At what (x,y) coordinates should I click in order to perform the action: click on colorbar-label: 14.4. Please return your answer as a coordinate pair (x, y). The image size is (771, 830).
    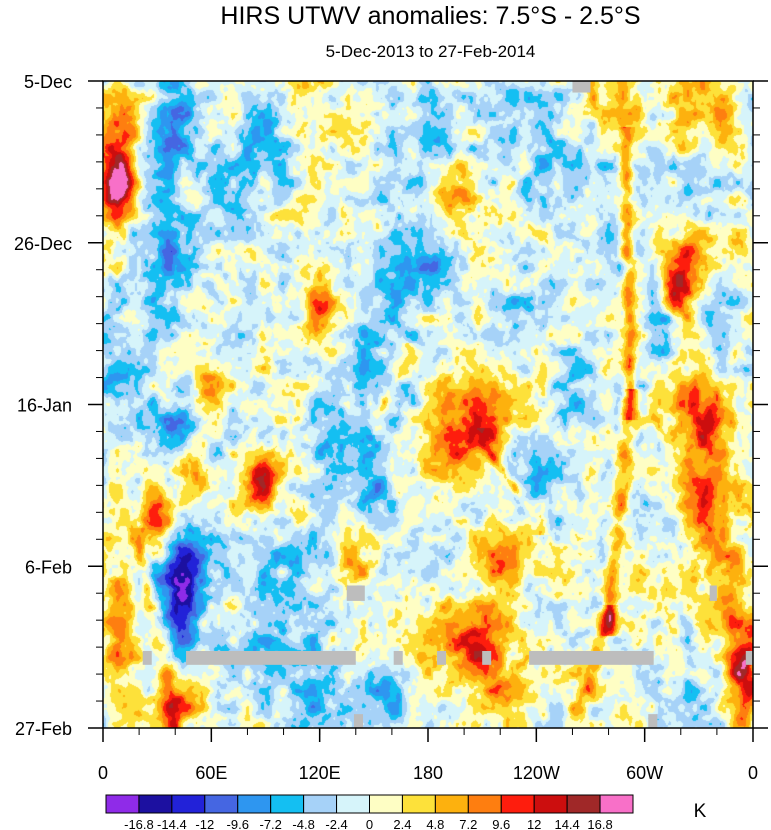
    Looking at the image, I should click on (566, 823).